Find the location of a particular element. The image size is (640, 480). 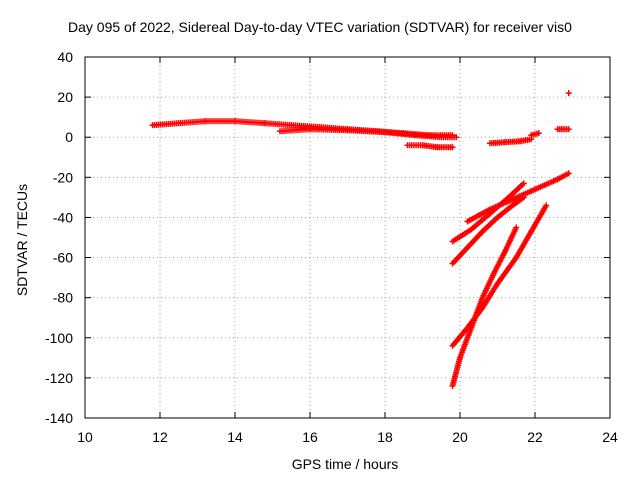

y-tick-label: -60 is located at coordinates (63, 258).